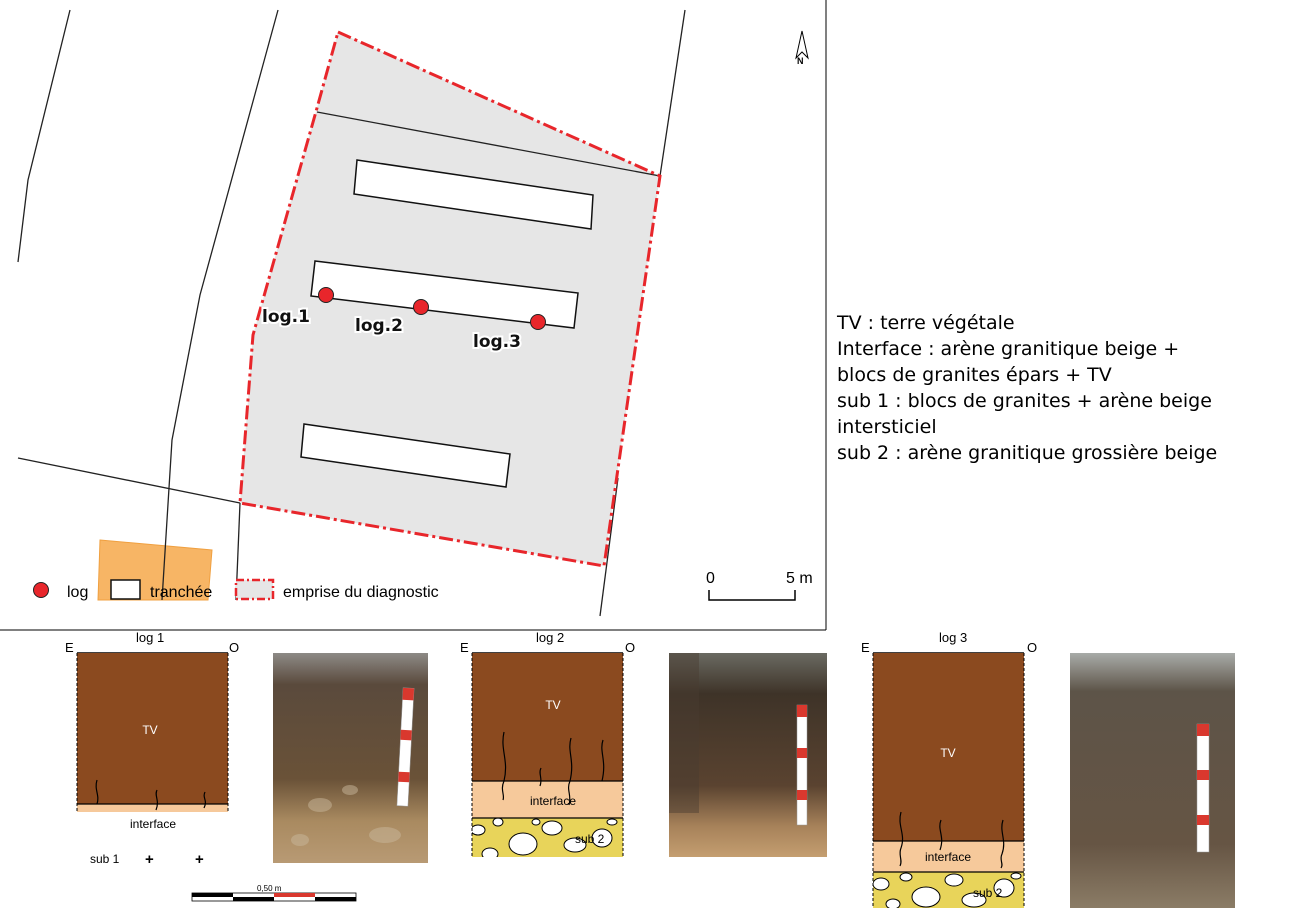 The image size is (1293, 908). I want to click on section-1-sub-label: sub 1, so click(105, 859).